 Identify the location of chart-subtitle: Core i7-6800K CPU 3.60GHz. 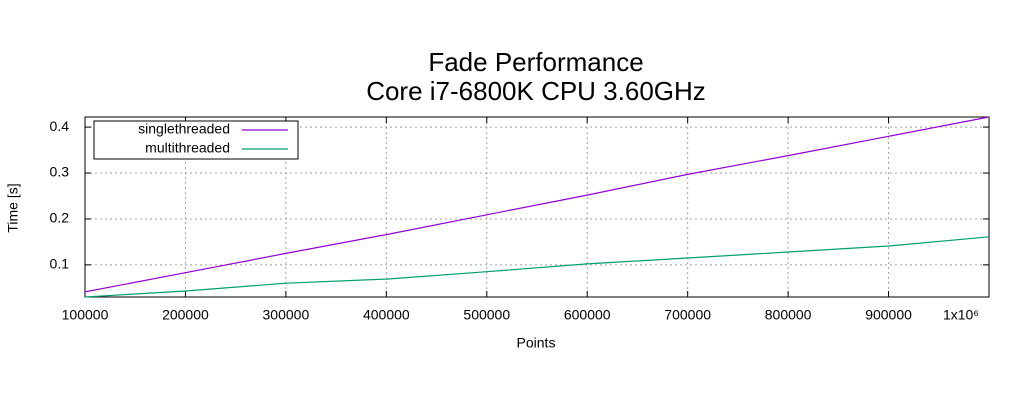
(536, 91).